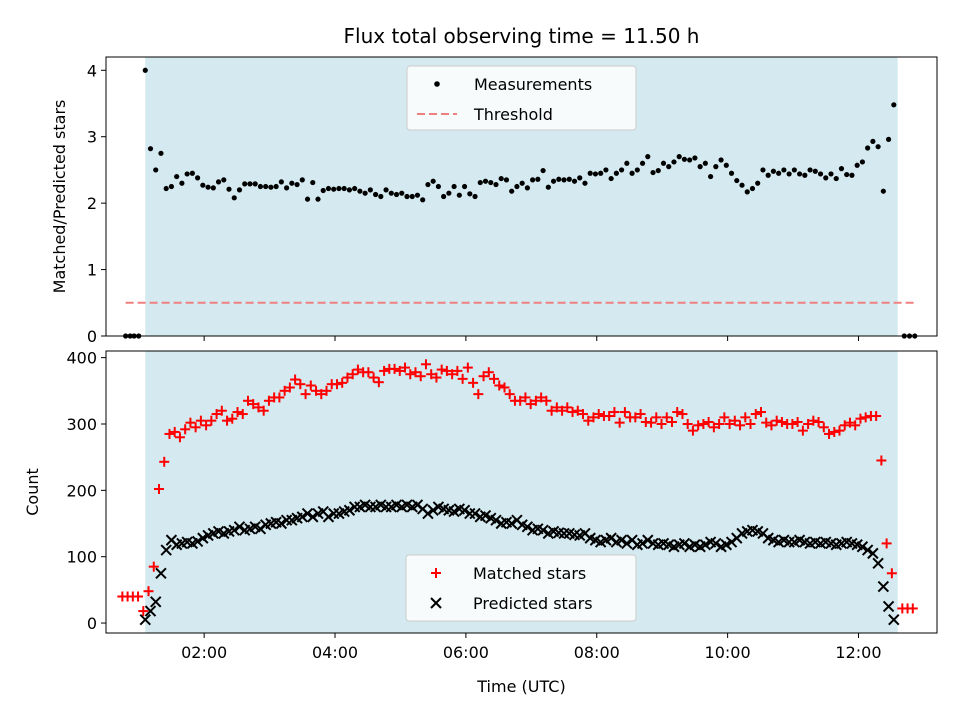  What do you see at coordinates (533, 84) in the screenshot?
I see `legend-measurements-label: Measurements` at bounding box center [533, 84].